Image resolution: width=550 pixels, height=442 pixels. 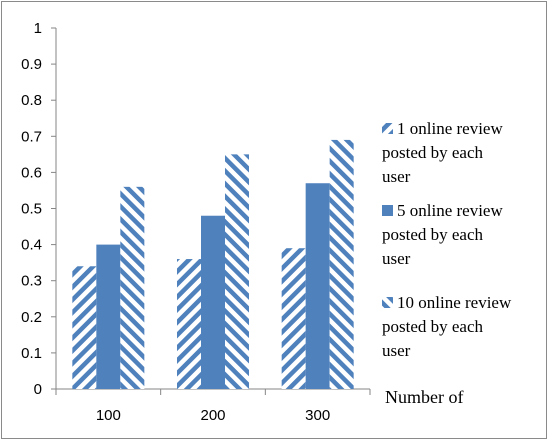 What do you see at coordinates (31, 100) in the screenshot?
I see `y-tick-label: 0.8` at bounding box center [31, 100].